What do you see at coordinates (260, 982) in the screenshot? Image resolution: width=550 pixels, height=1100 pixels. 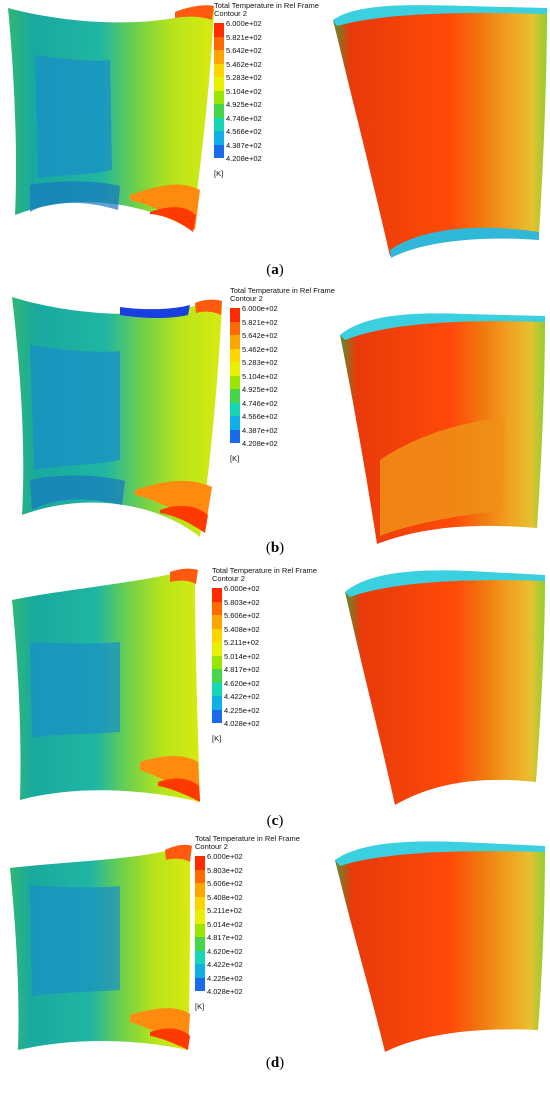 I see `legend-entry: 4.225e+02` at bounding box center [260, 982].